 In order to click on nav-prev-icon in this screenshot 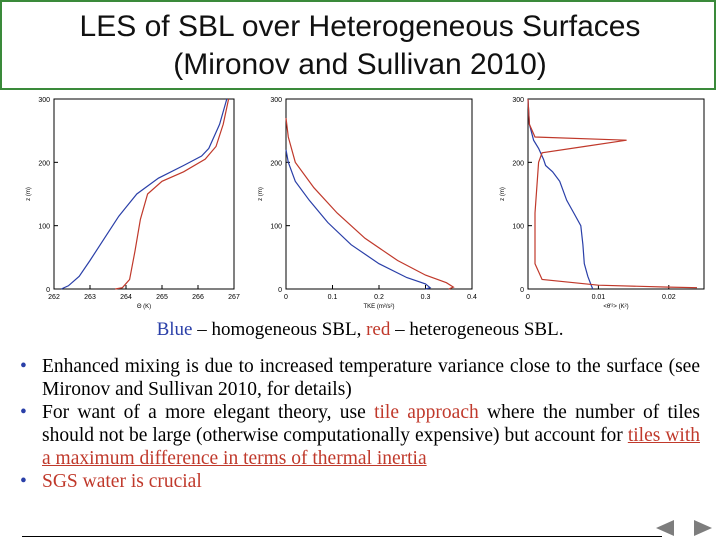, I will do `click(665, 528)`.